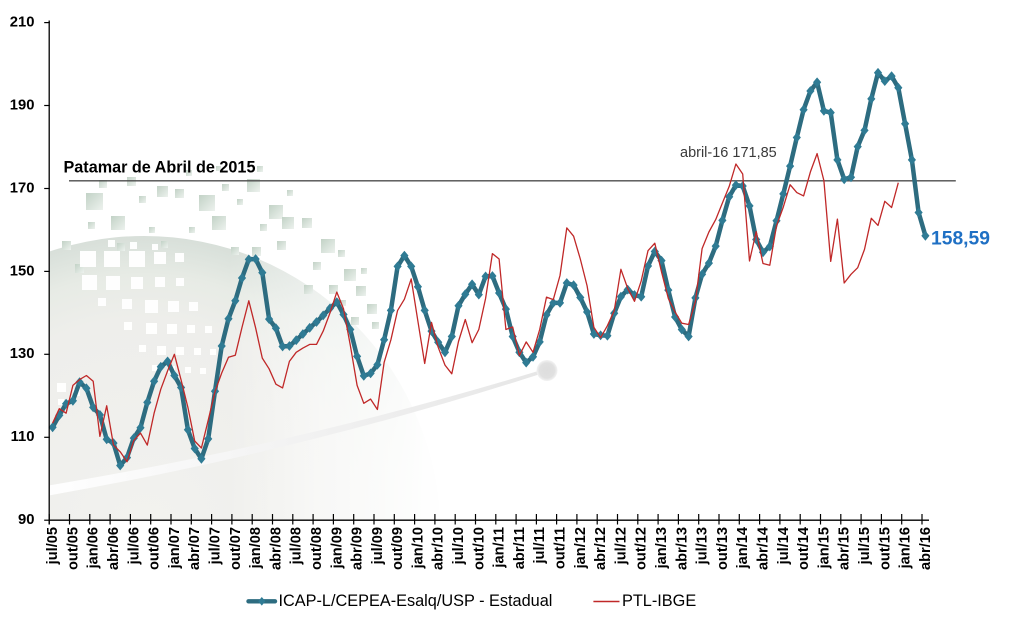 Image resolution: width=1013 pixels, height=632 pixels. I want to click on svg-text: jul/07, so click(216, 546).